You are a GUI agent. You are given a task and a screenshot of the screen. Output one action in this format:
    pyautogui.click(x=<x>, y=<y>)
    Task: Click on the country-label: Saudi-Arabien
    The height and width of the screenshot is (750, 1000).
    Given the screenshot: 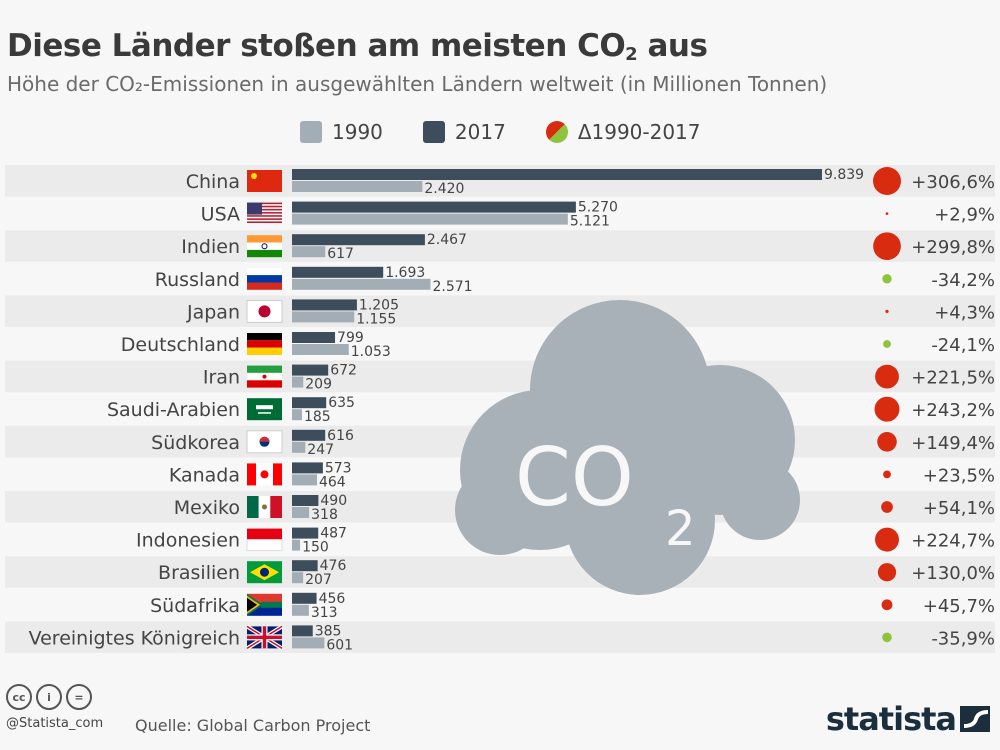 What is the action you would take?
    pyautogui.click(x=173, y=410)
    